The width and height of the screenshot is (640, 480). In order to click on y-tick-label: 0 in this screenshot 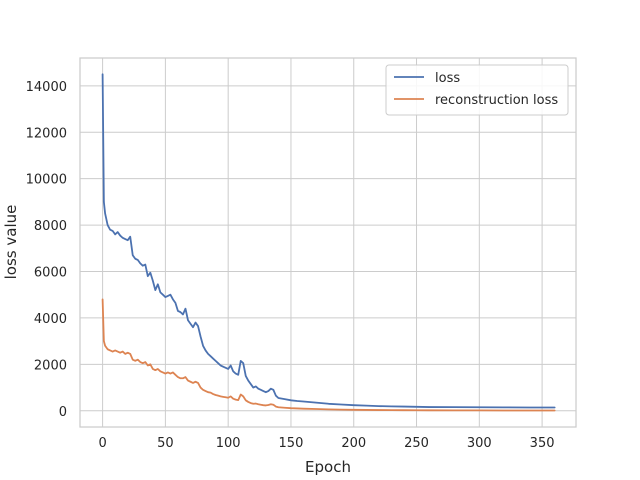, I will do `click(63, 412)`.